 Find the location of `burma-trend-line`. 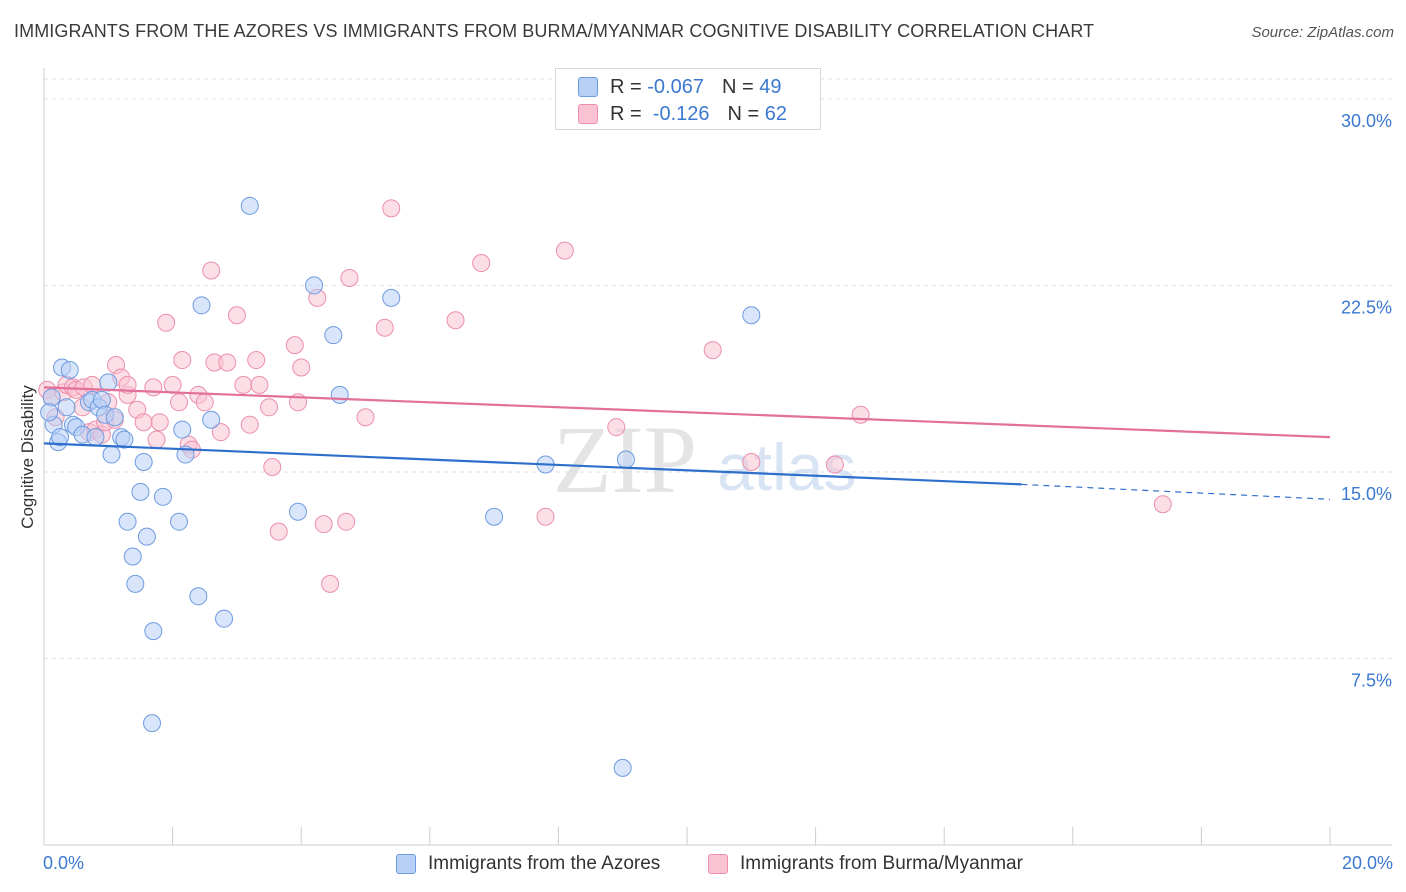

burma-trend-line is located at coordinates (687, 412).